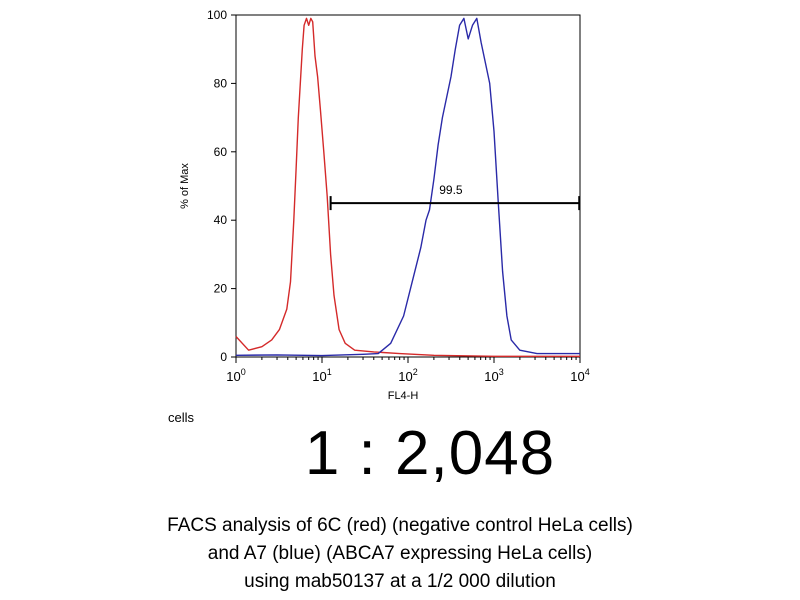 The image size is (800, 600). Describe the element at coordinates (579, 375) in the screenshot. I see `x-tick-label: 10⁴` at that location.